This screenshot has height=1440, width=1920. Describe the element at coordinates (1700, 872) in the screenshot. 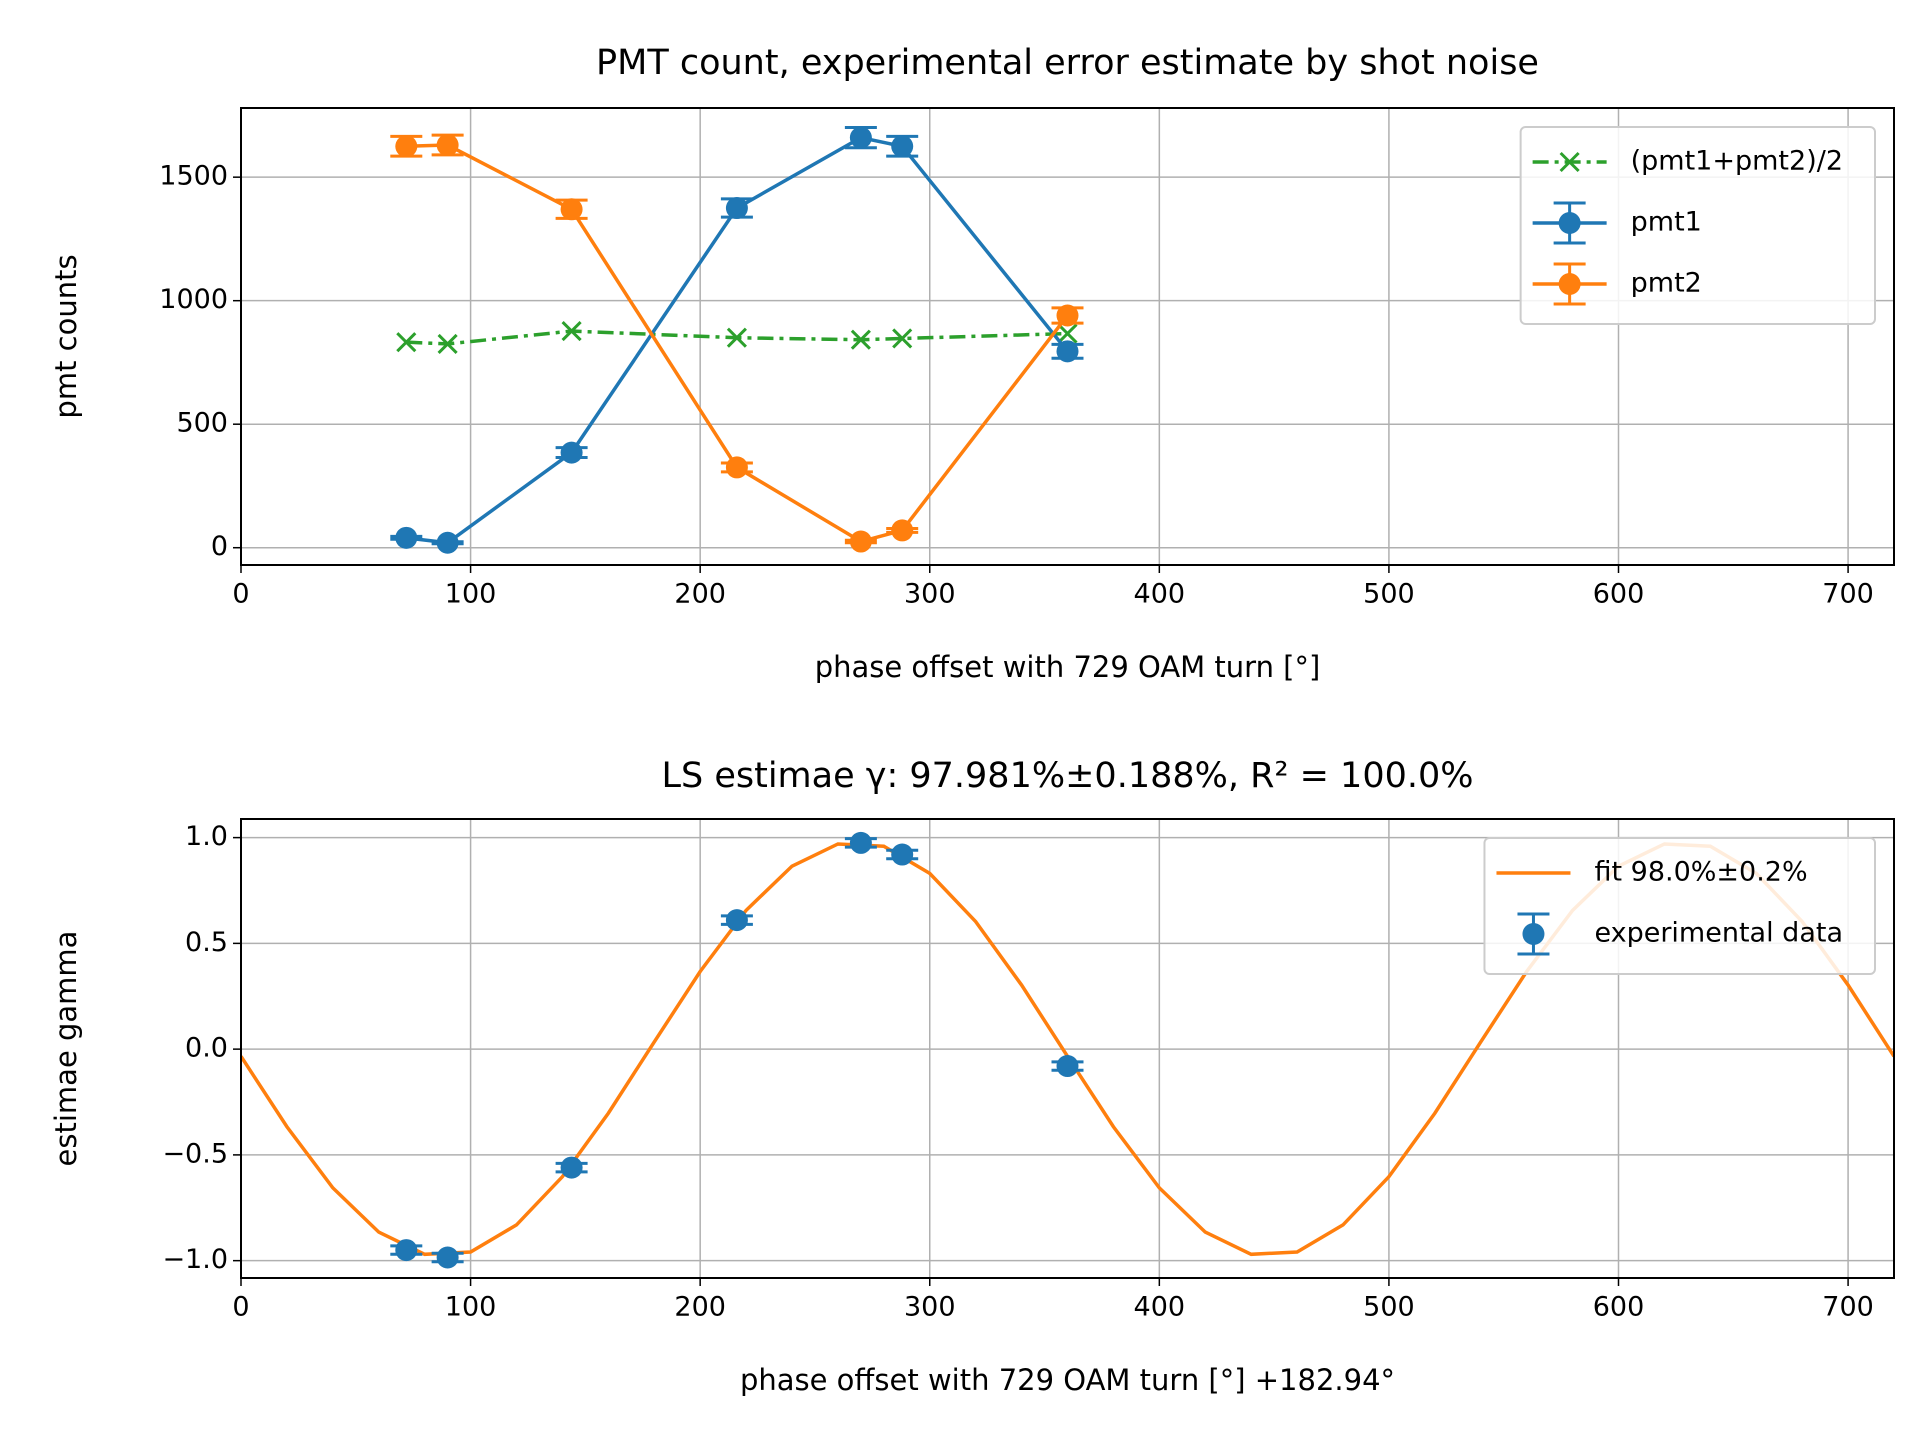

I see `legend-label: fit 98.0%±0.2%` at that location.